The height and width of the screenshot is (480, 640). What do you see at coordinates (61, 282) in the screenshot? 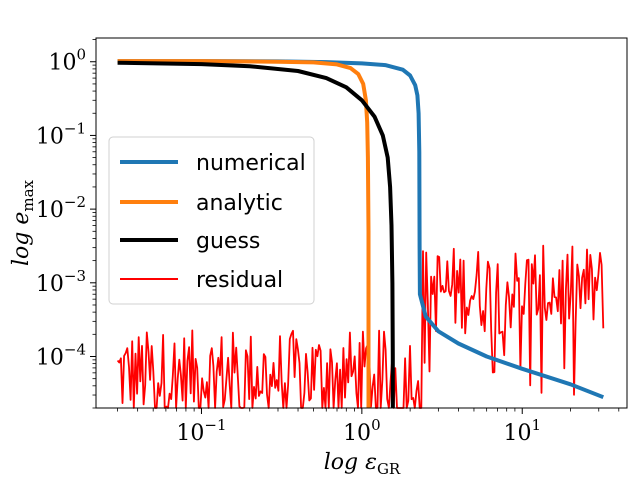
I see `y-tick-label: 10⁻³` at bounding box center [61, 282].